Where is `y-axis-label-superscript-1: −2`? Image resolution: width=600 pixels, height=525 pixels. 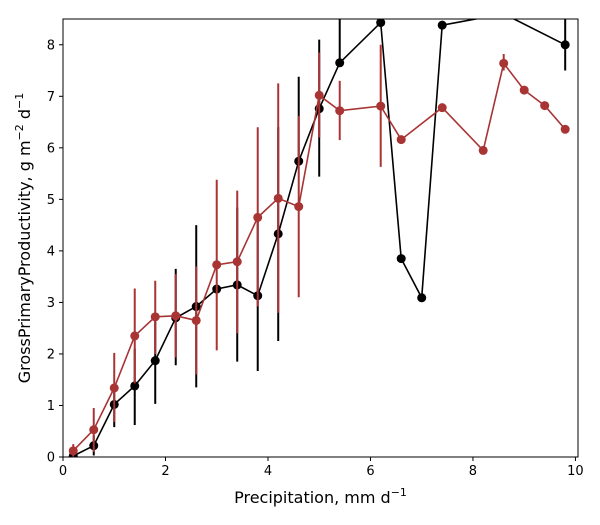 y-axis-label-superscript-1: −2 is located at coordinates (19, 132).